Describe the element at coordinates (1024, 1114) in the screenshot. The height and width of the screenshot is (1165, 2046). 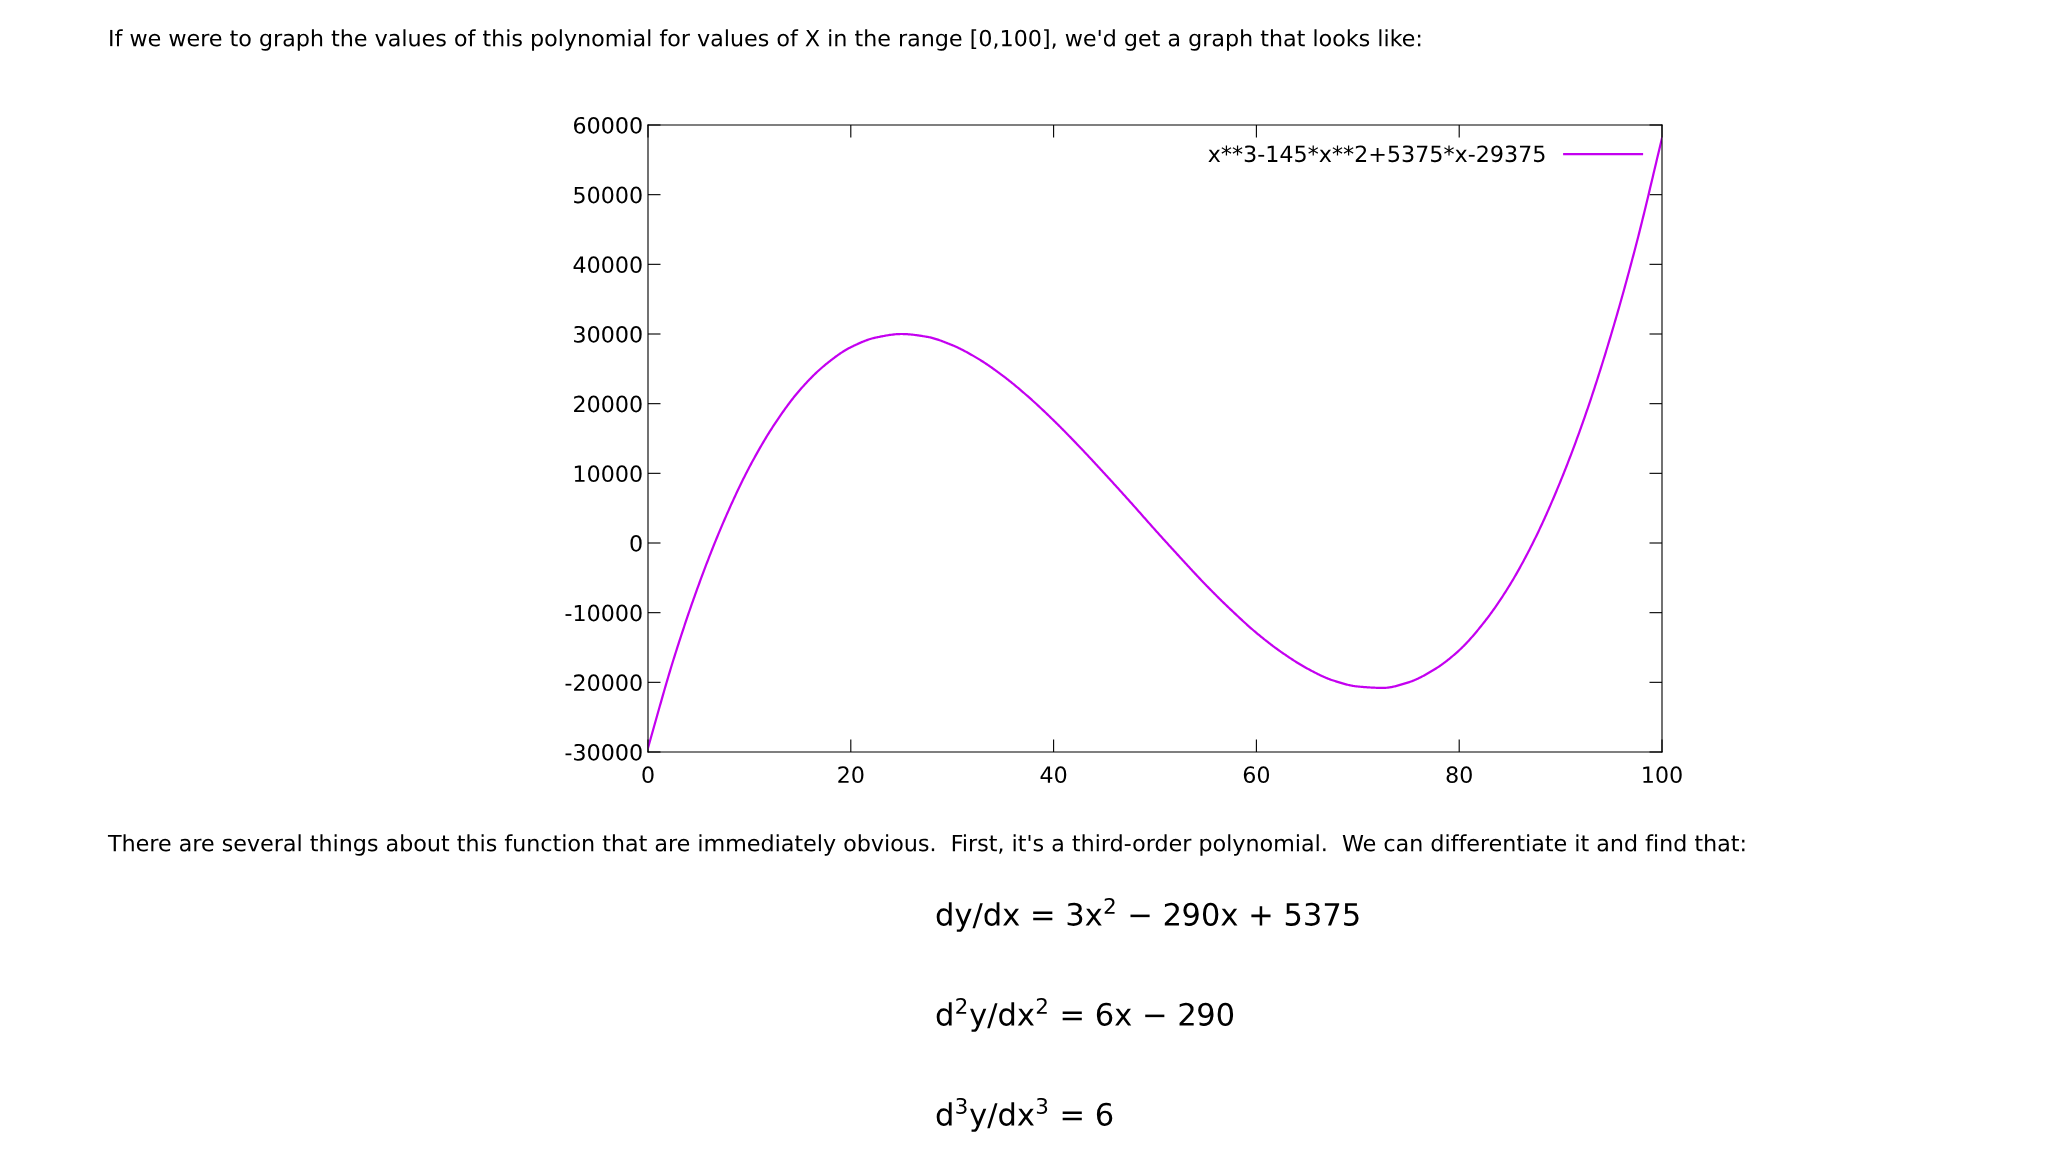
I see `text: d$^{3}$y/dx$^{3}$ = 6` at that location.